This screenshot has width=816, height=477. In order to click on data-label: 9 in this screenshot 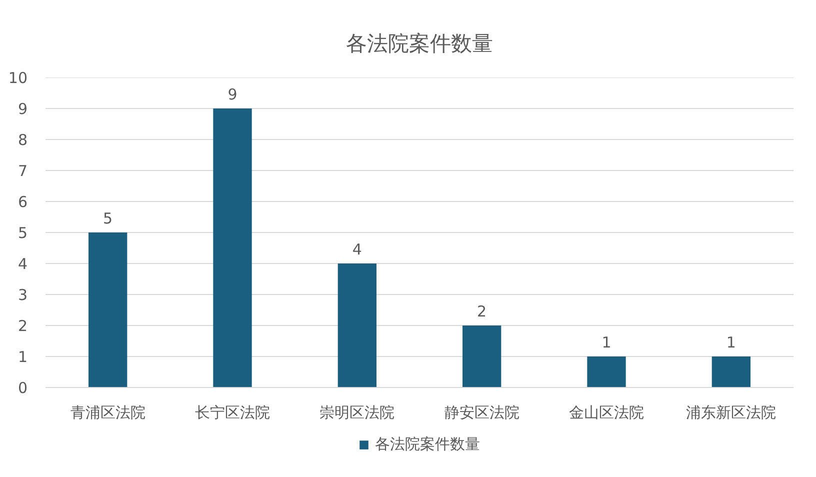, I will do `click(233, 95)`.